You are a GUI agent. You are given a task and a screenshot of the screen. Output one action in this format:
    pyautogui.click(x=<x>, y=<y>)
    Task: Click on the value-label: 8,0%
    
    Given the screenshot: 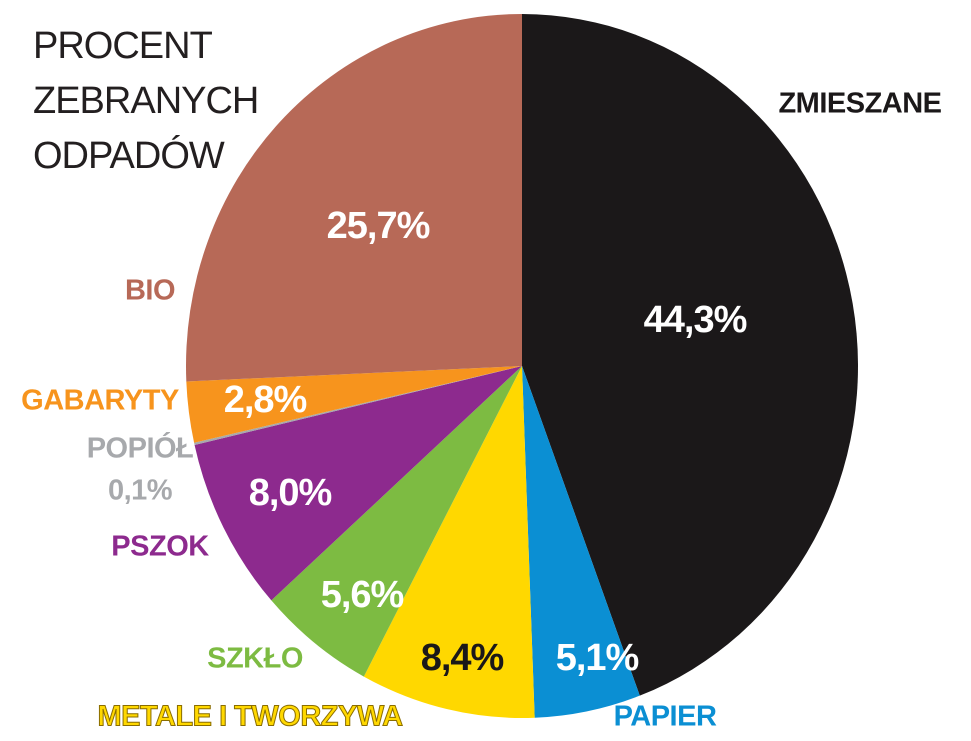 What is the action you would take?
    pyautogui.click(x=290, y=493)
    